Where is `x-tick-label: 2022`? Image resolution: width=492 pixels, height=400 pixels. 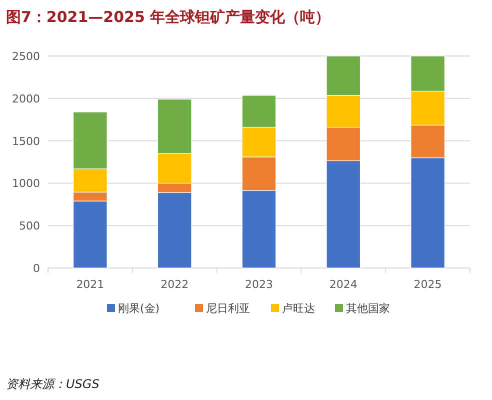 x-tick-label: 2022 is located at coordinates (174, 284).